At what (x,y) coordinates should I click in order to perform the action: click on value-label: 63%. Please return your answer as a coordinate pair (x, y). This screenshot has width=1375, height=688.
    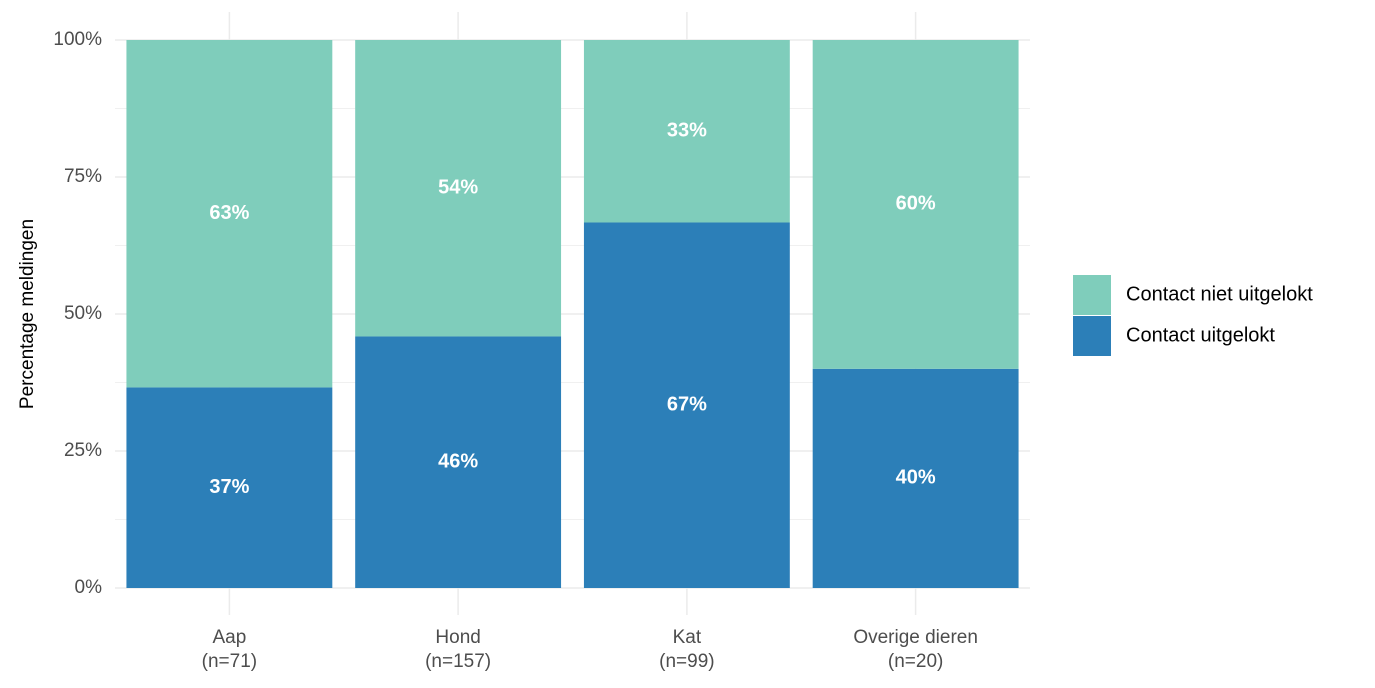
    Looking at the image, I should click on (229, 213).